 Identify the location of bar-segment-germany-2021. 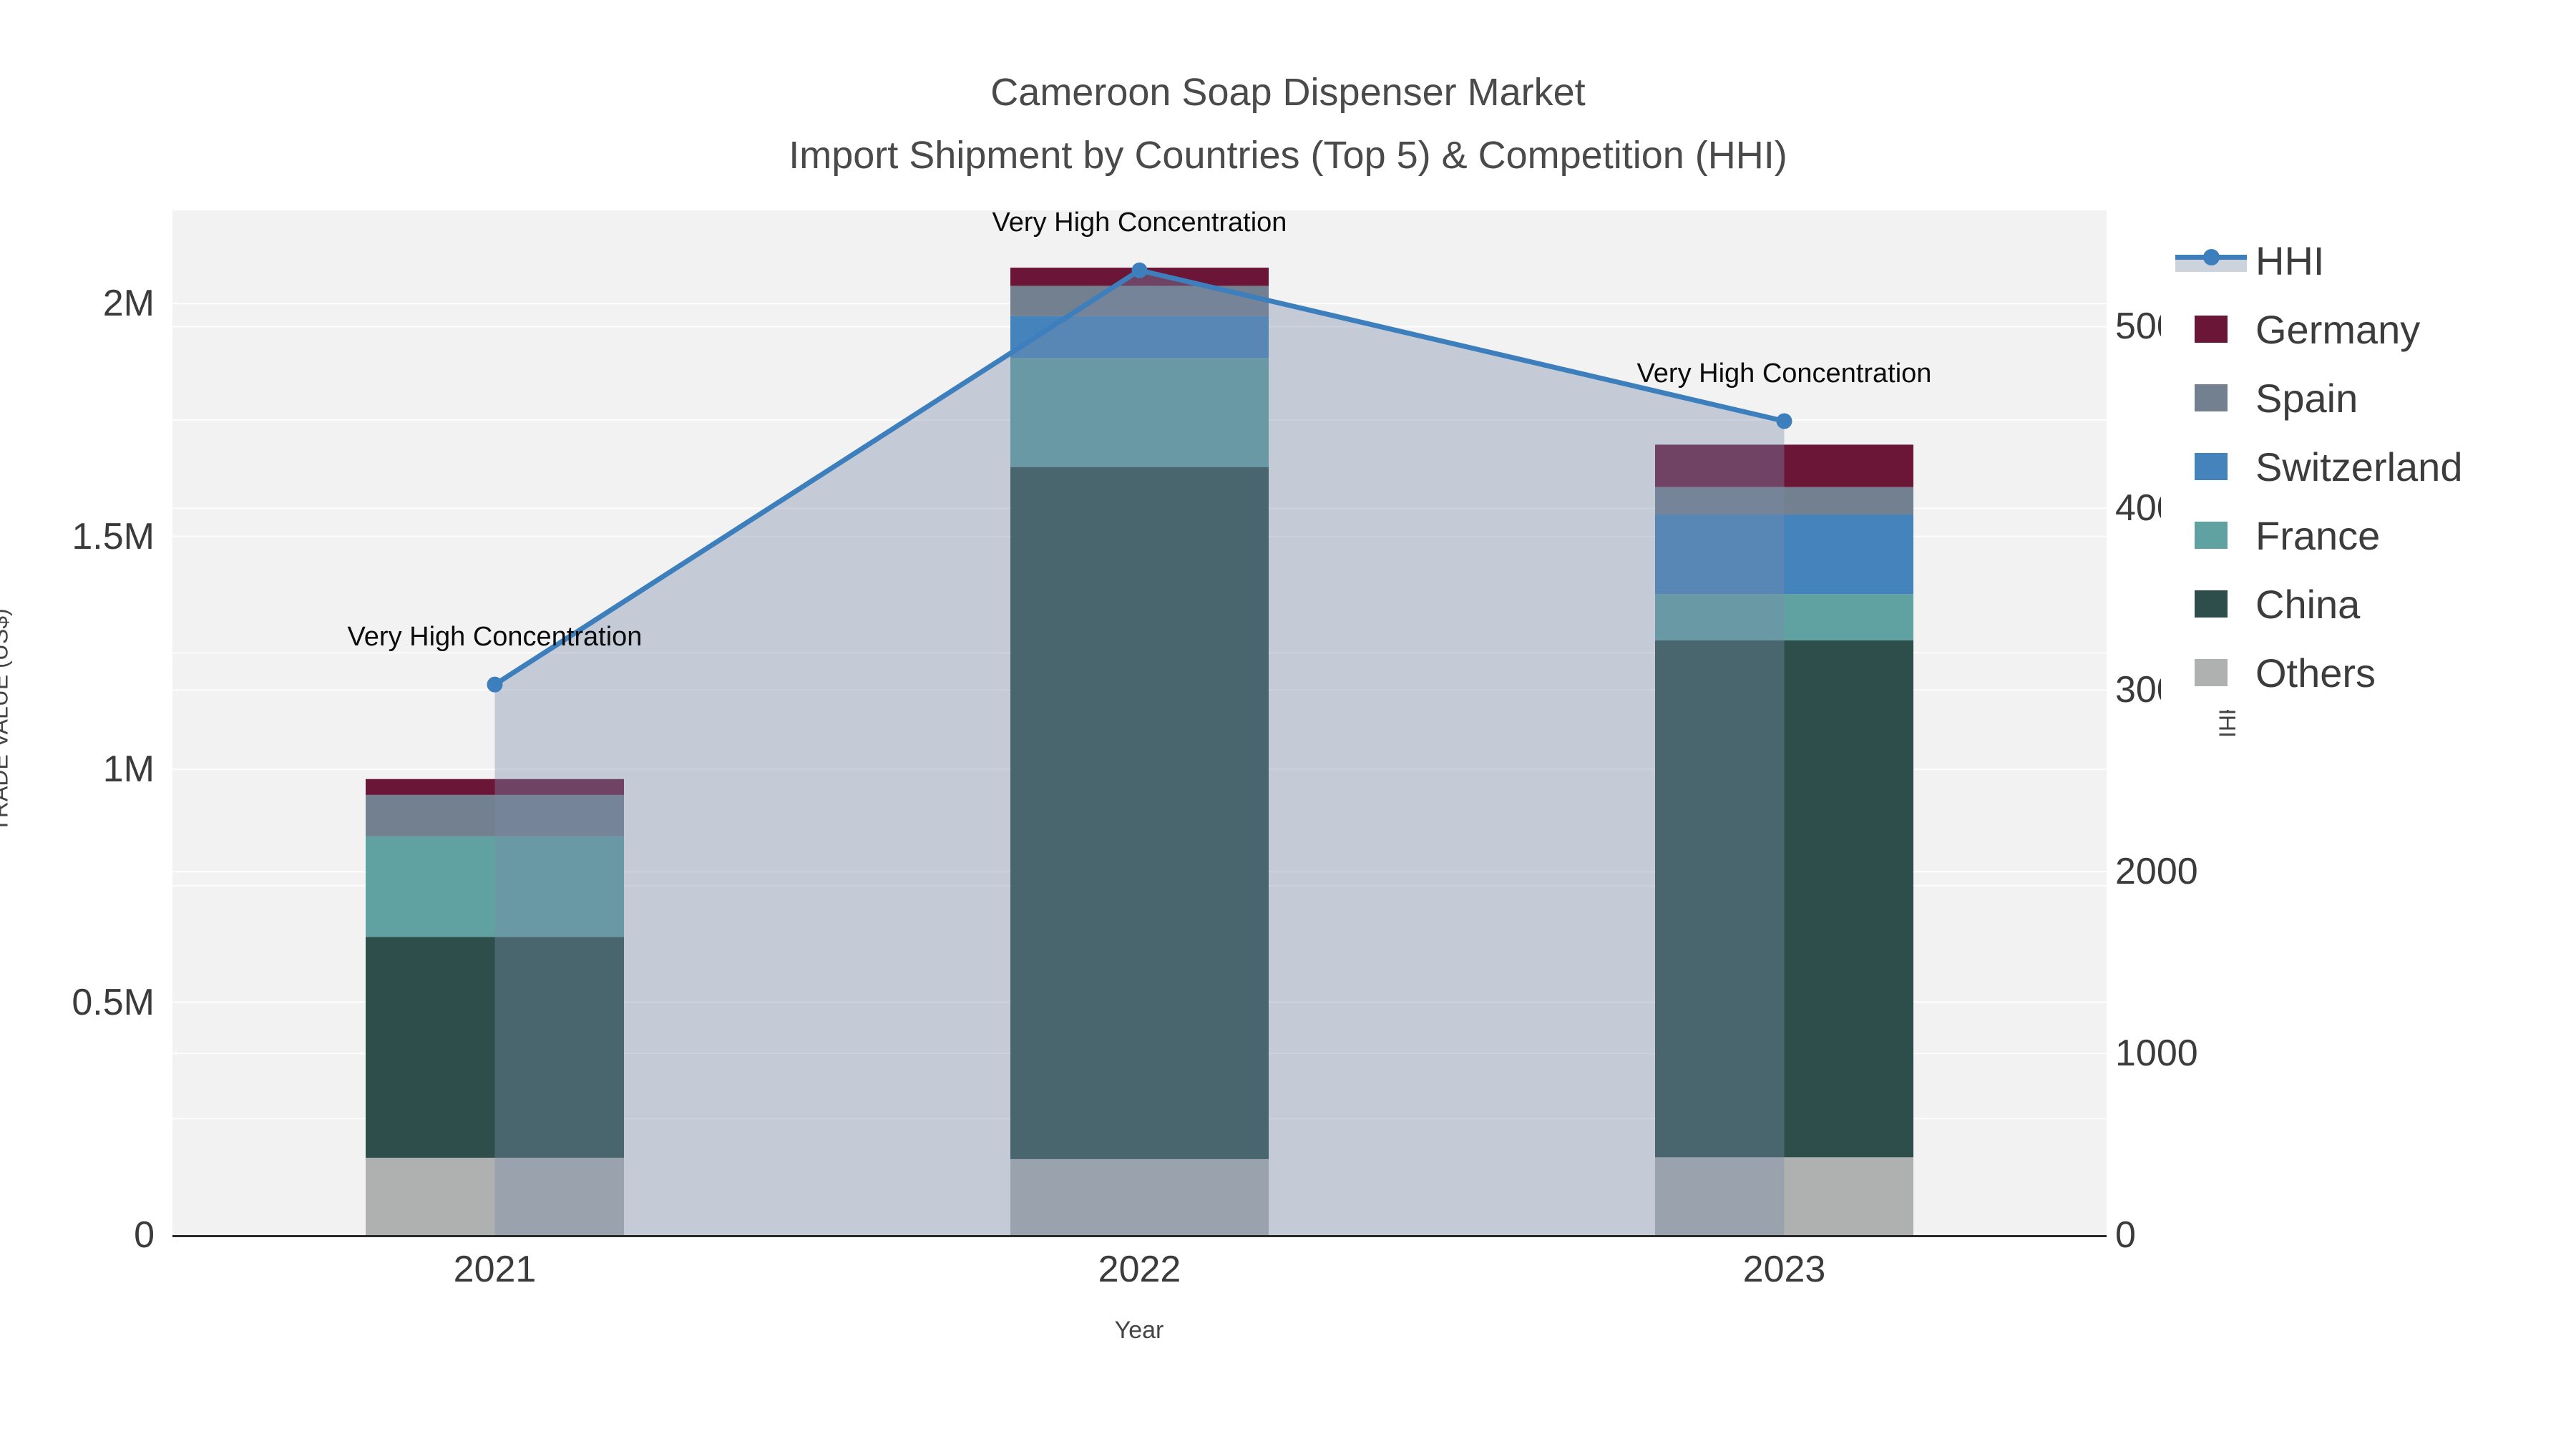
(495, 787).